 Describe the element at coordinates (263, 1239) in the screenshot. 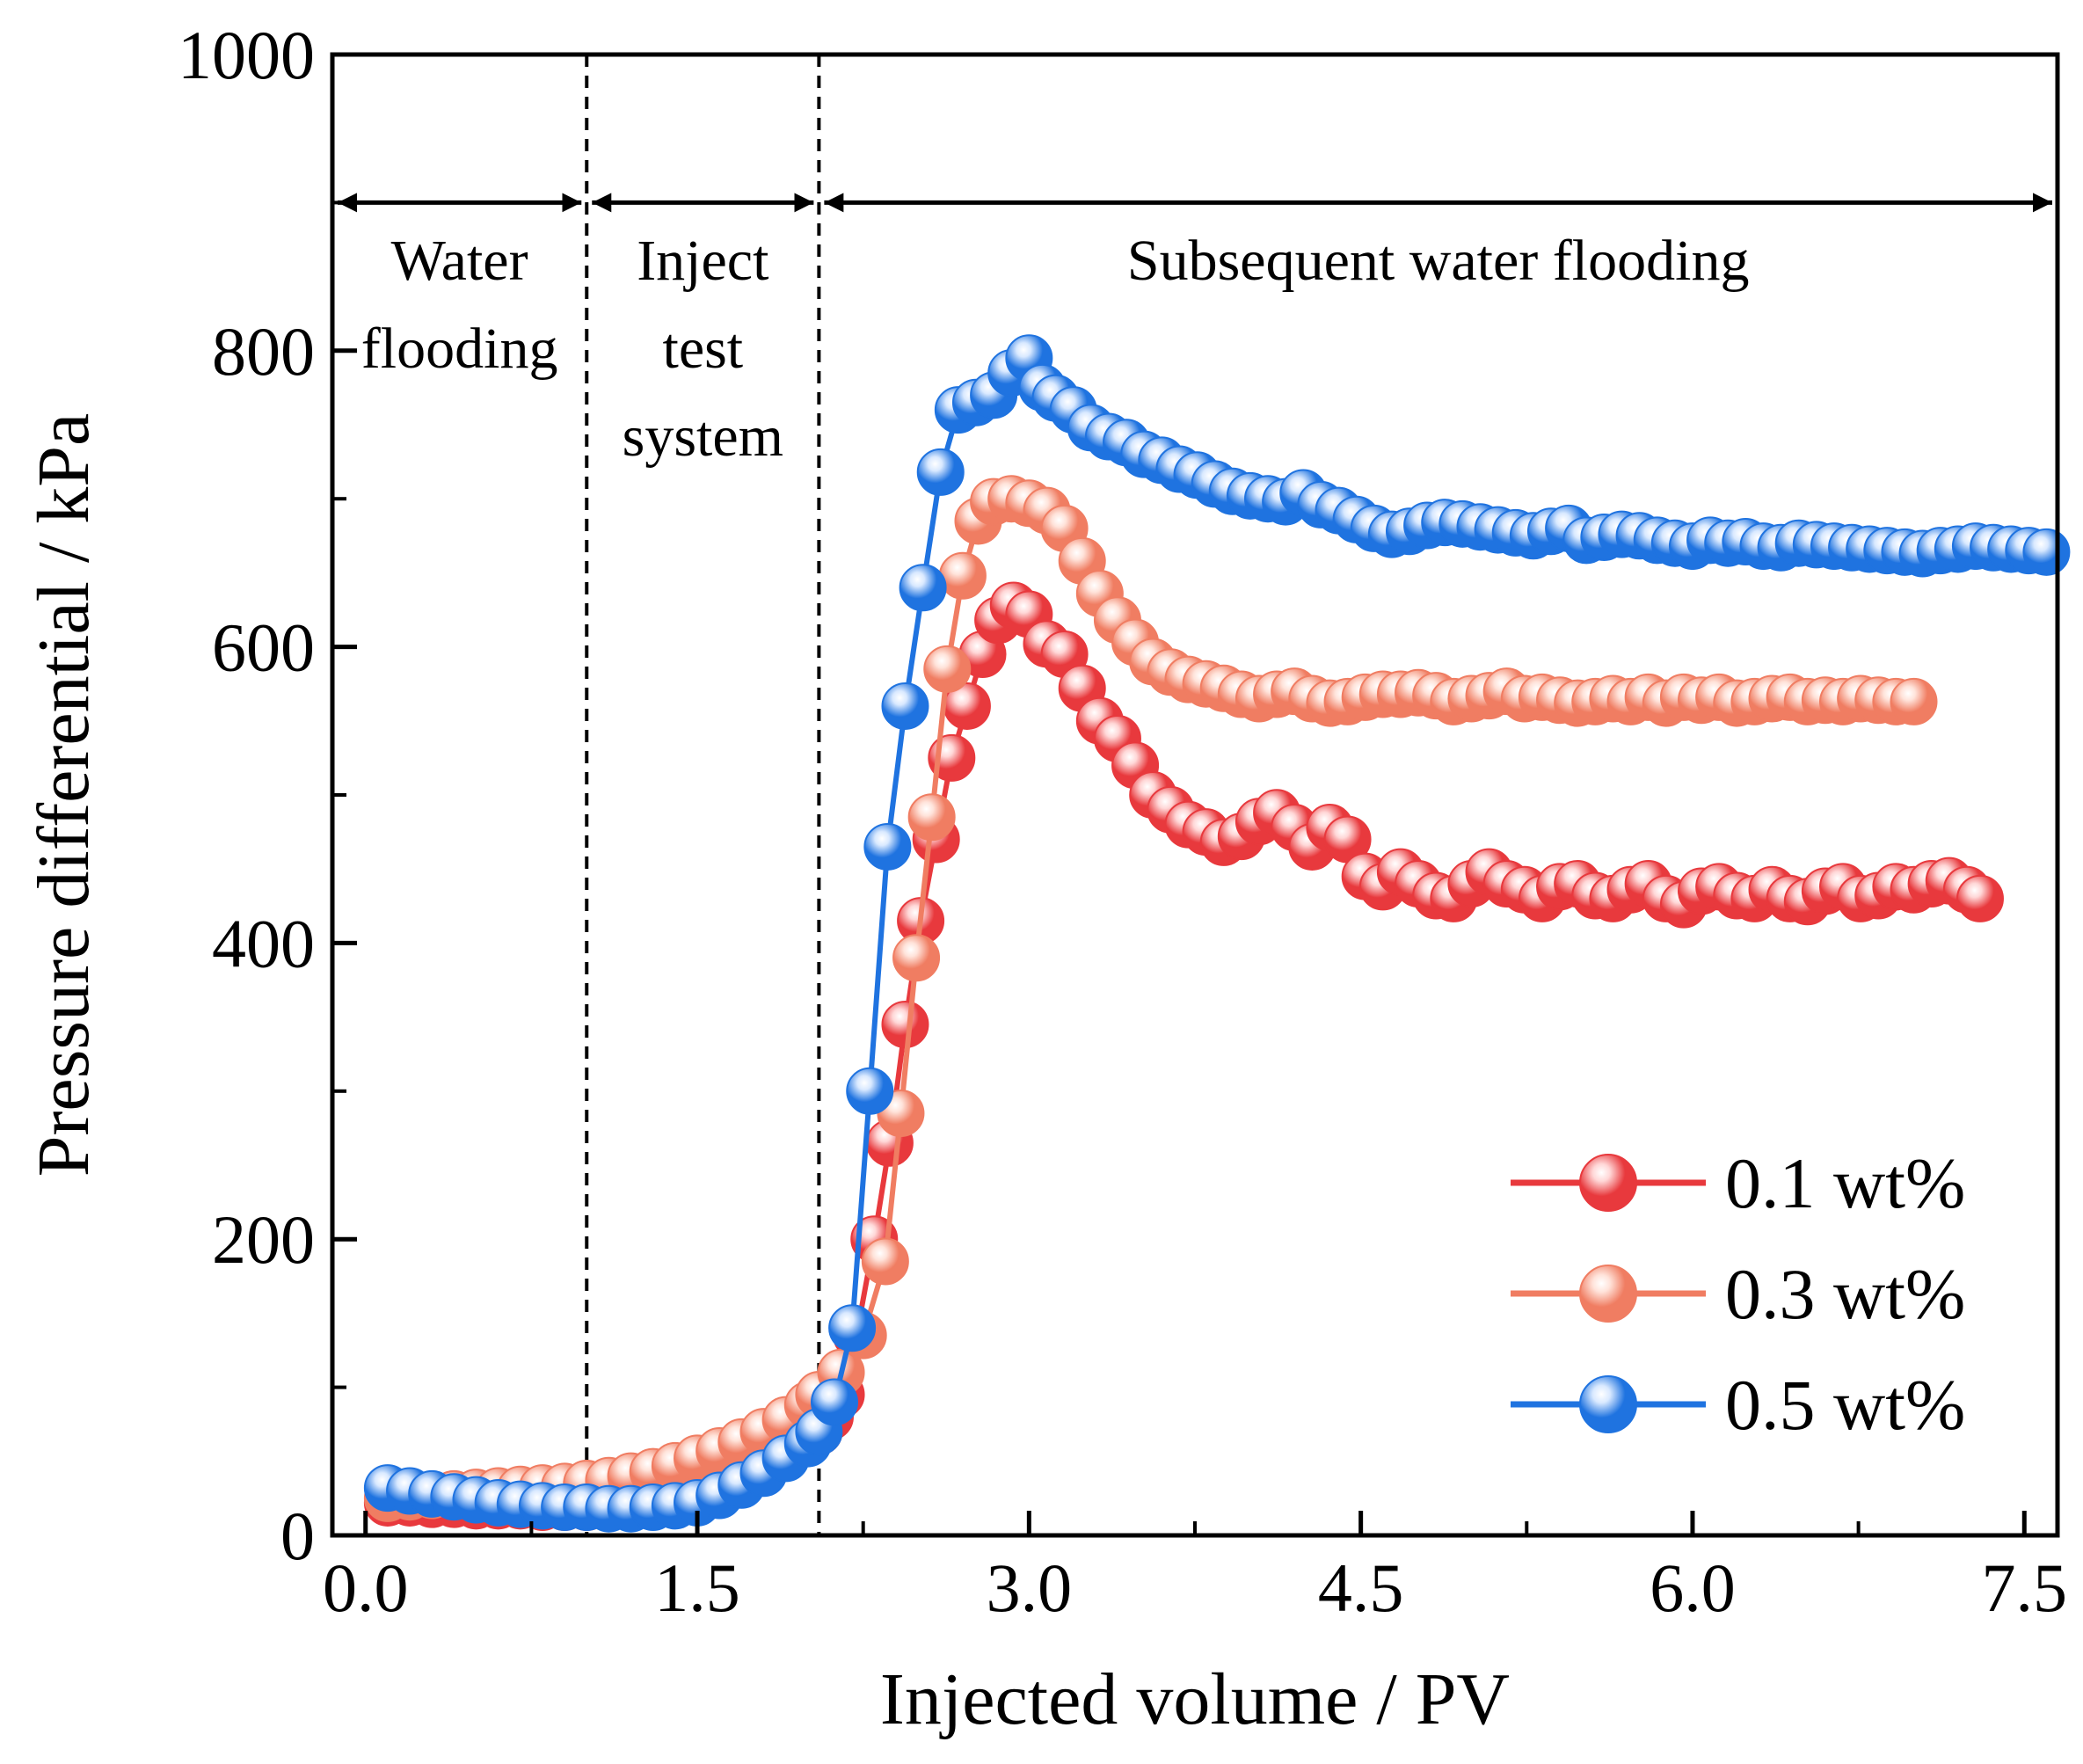

I see `y-tick-label: 200` at that location.